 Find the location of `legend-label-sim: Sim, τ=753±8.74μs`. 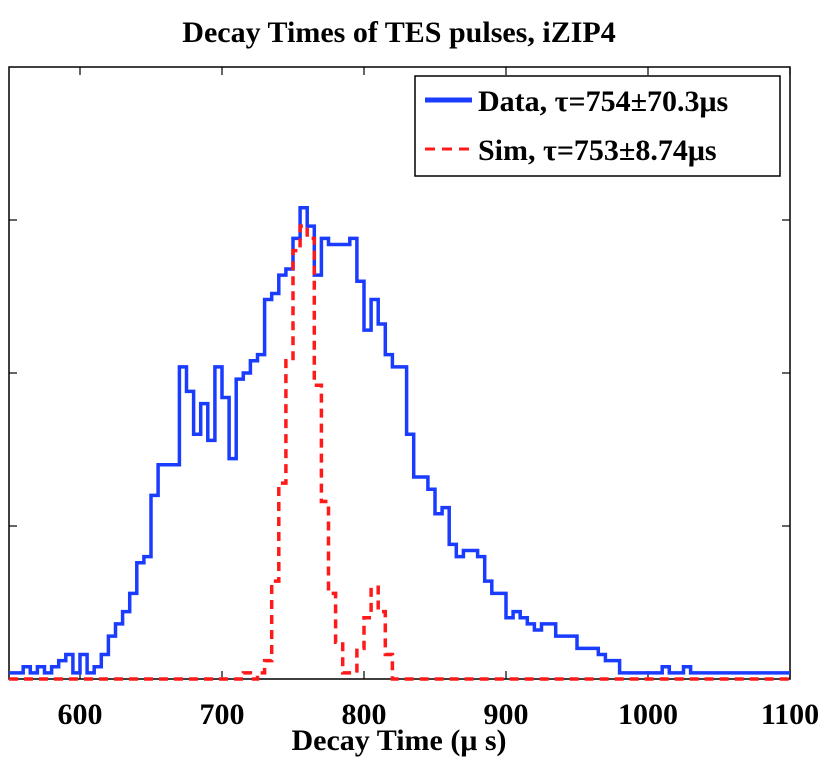

legend-label-sim: Sim, τ=753±8.74μs is located at coordinates (597, 150).